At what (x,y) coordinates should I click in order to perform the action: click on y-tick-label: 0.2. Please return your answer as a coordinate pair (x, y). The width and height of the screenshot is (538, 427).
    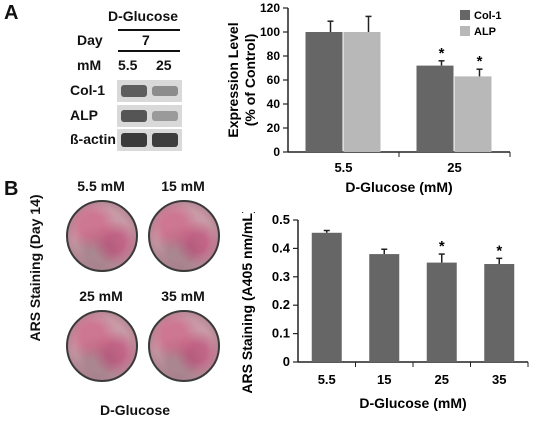
    Looking at the image, I should click on (281, 304).